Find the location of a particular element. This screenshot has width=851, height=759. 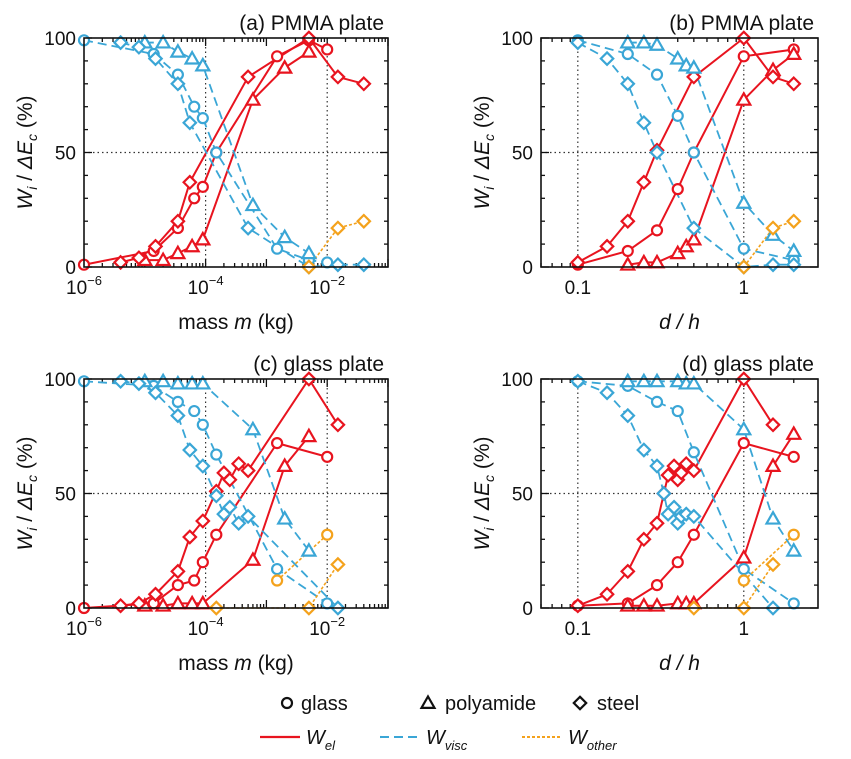

series-line-el-triangle is located at coordinates (227, 156).